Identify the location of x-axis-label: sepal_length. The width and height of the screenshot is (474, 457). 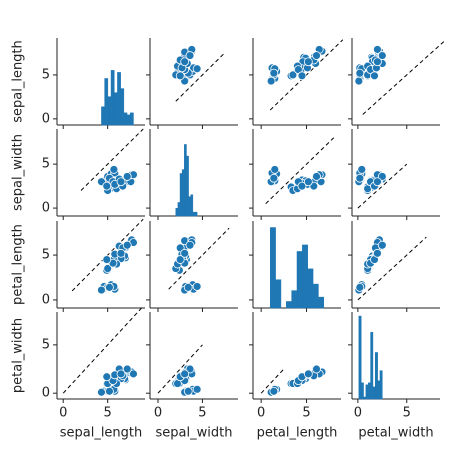
(101, 433).